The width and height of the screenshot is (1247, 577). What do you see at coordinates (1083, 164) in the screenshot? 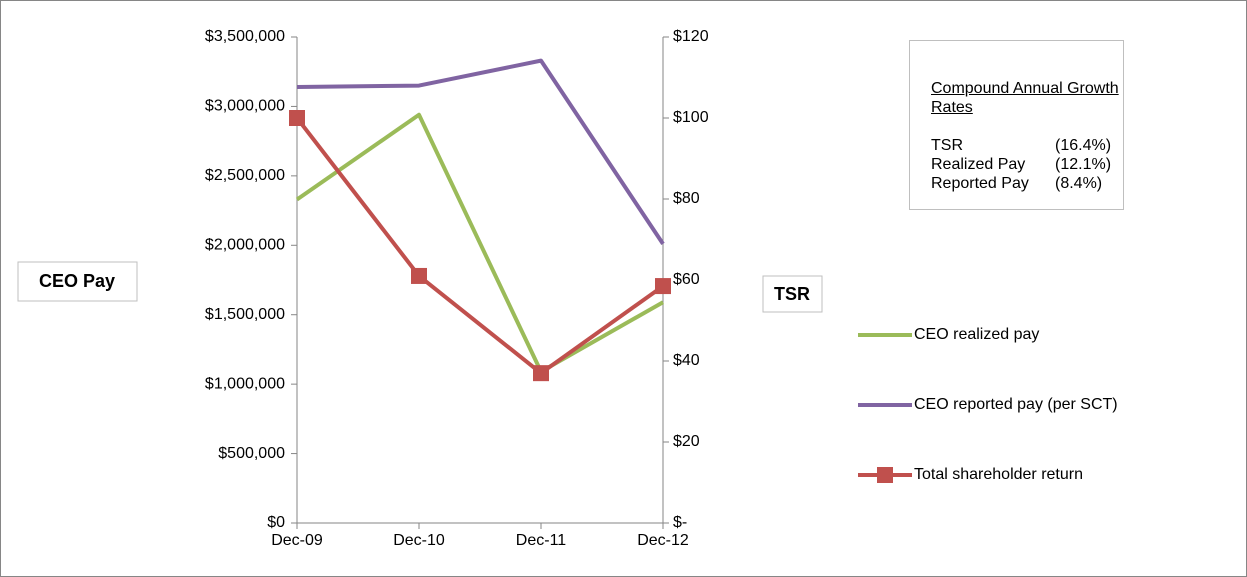
I see `growth-rate: (12.1%)` at bounding box center [1083, 164].